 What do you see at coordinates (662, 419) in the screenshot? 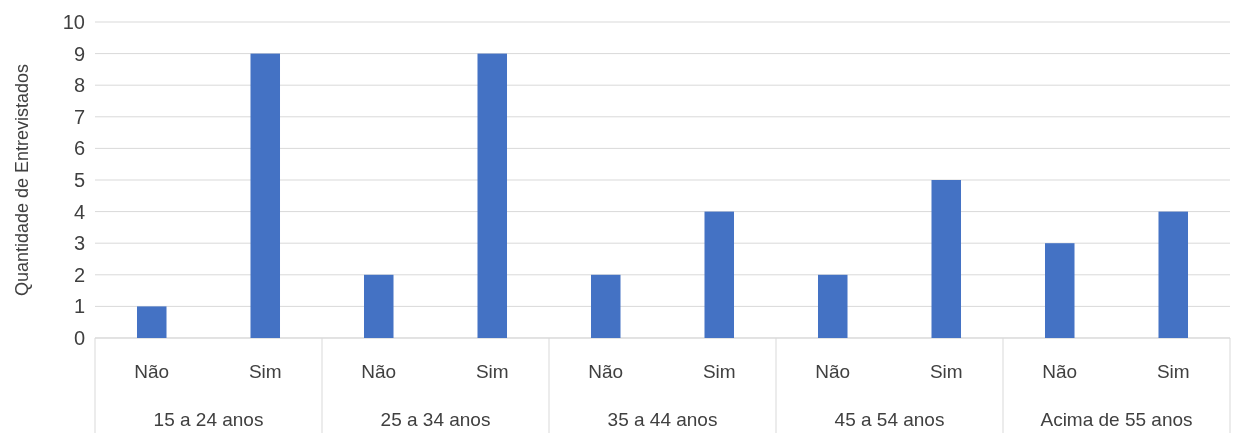
I see `text: 35 a 44 anos` at bounding box center [662, 419].